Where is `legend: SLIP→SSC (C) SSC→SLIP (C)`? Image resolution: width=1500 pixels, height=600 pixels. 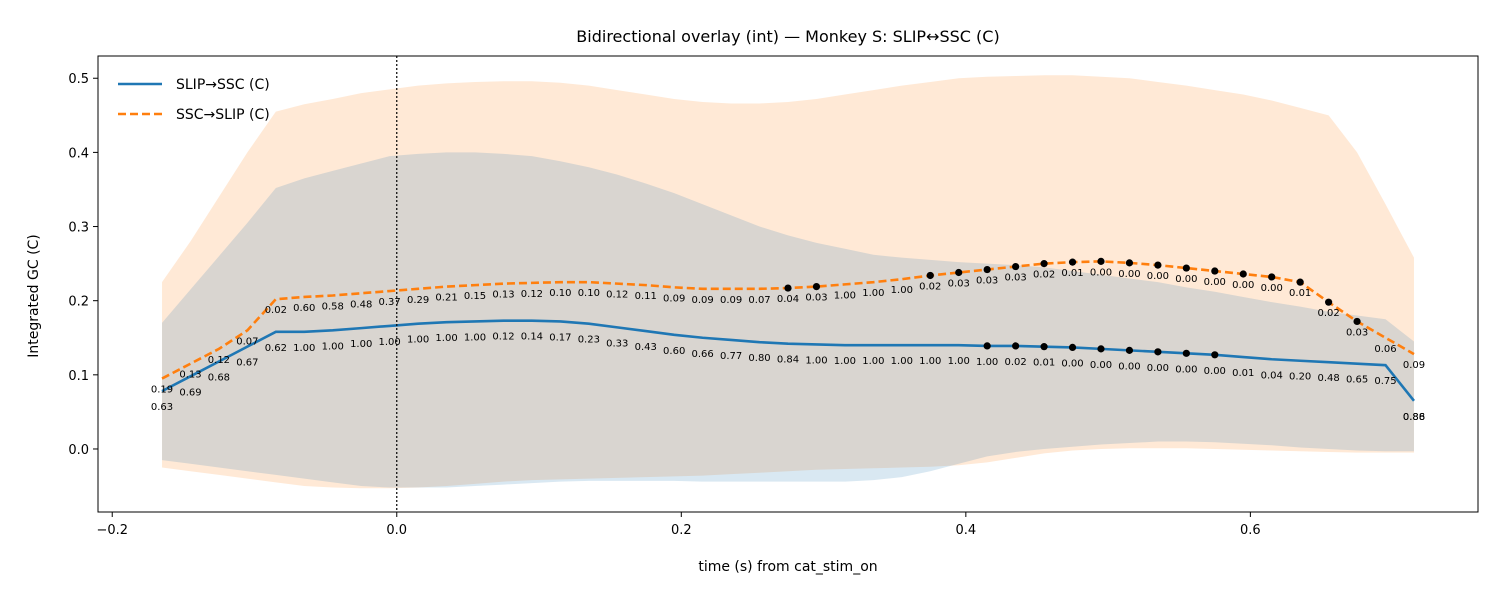
legend: SLIP→SSC (C) SSC→SLIP (C) is located at coordinates (194, 100).